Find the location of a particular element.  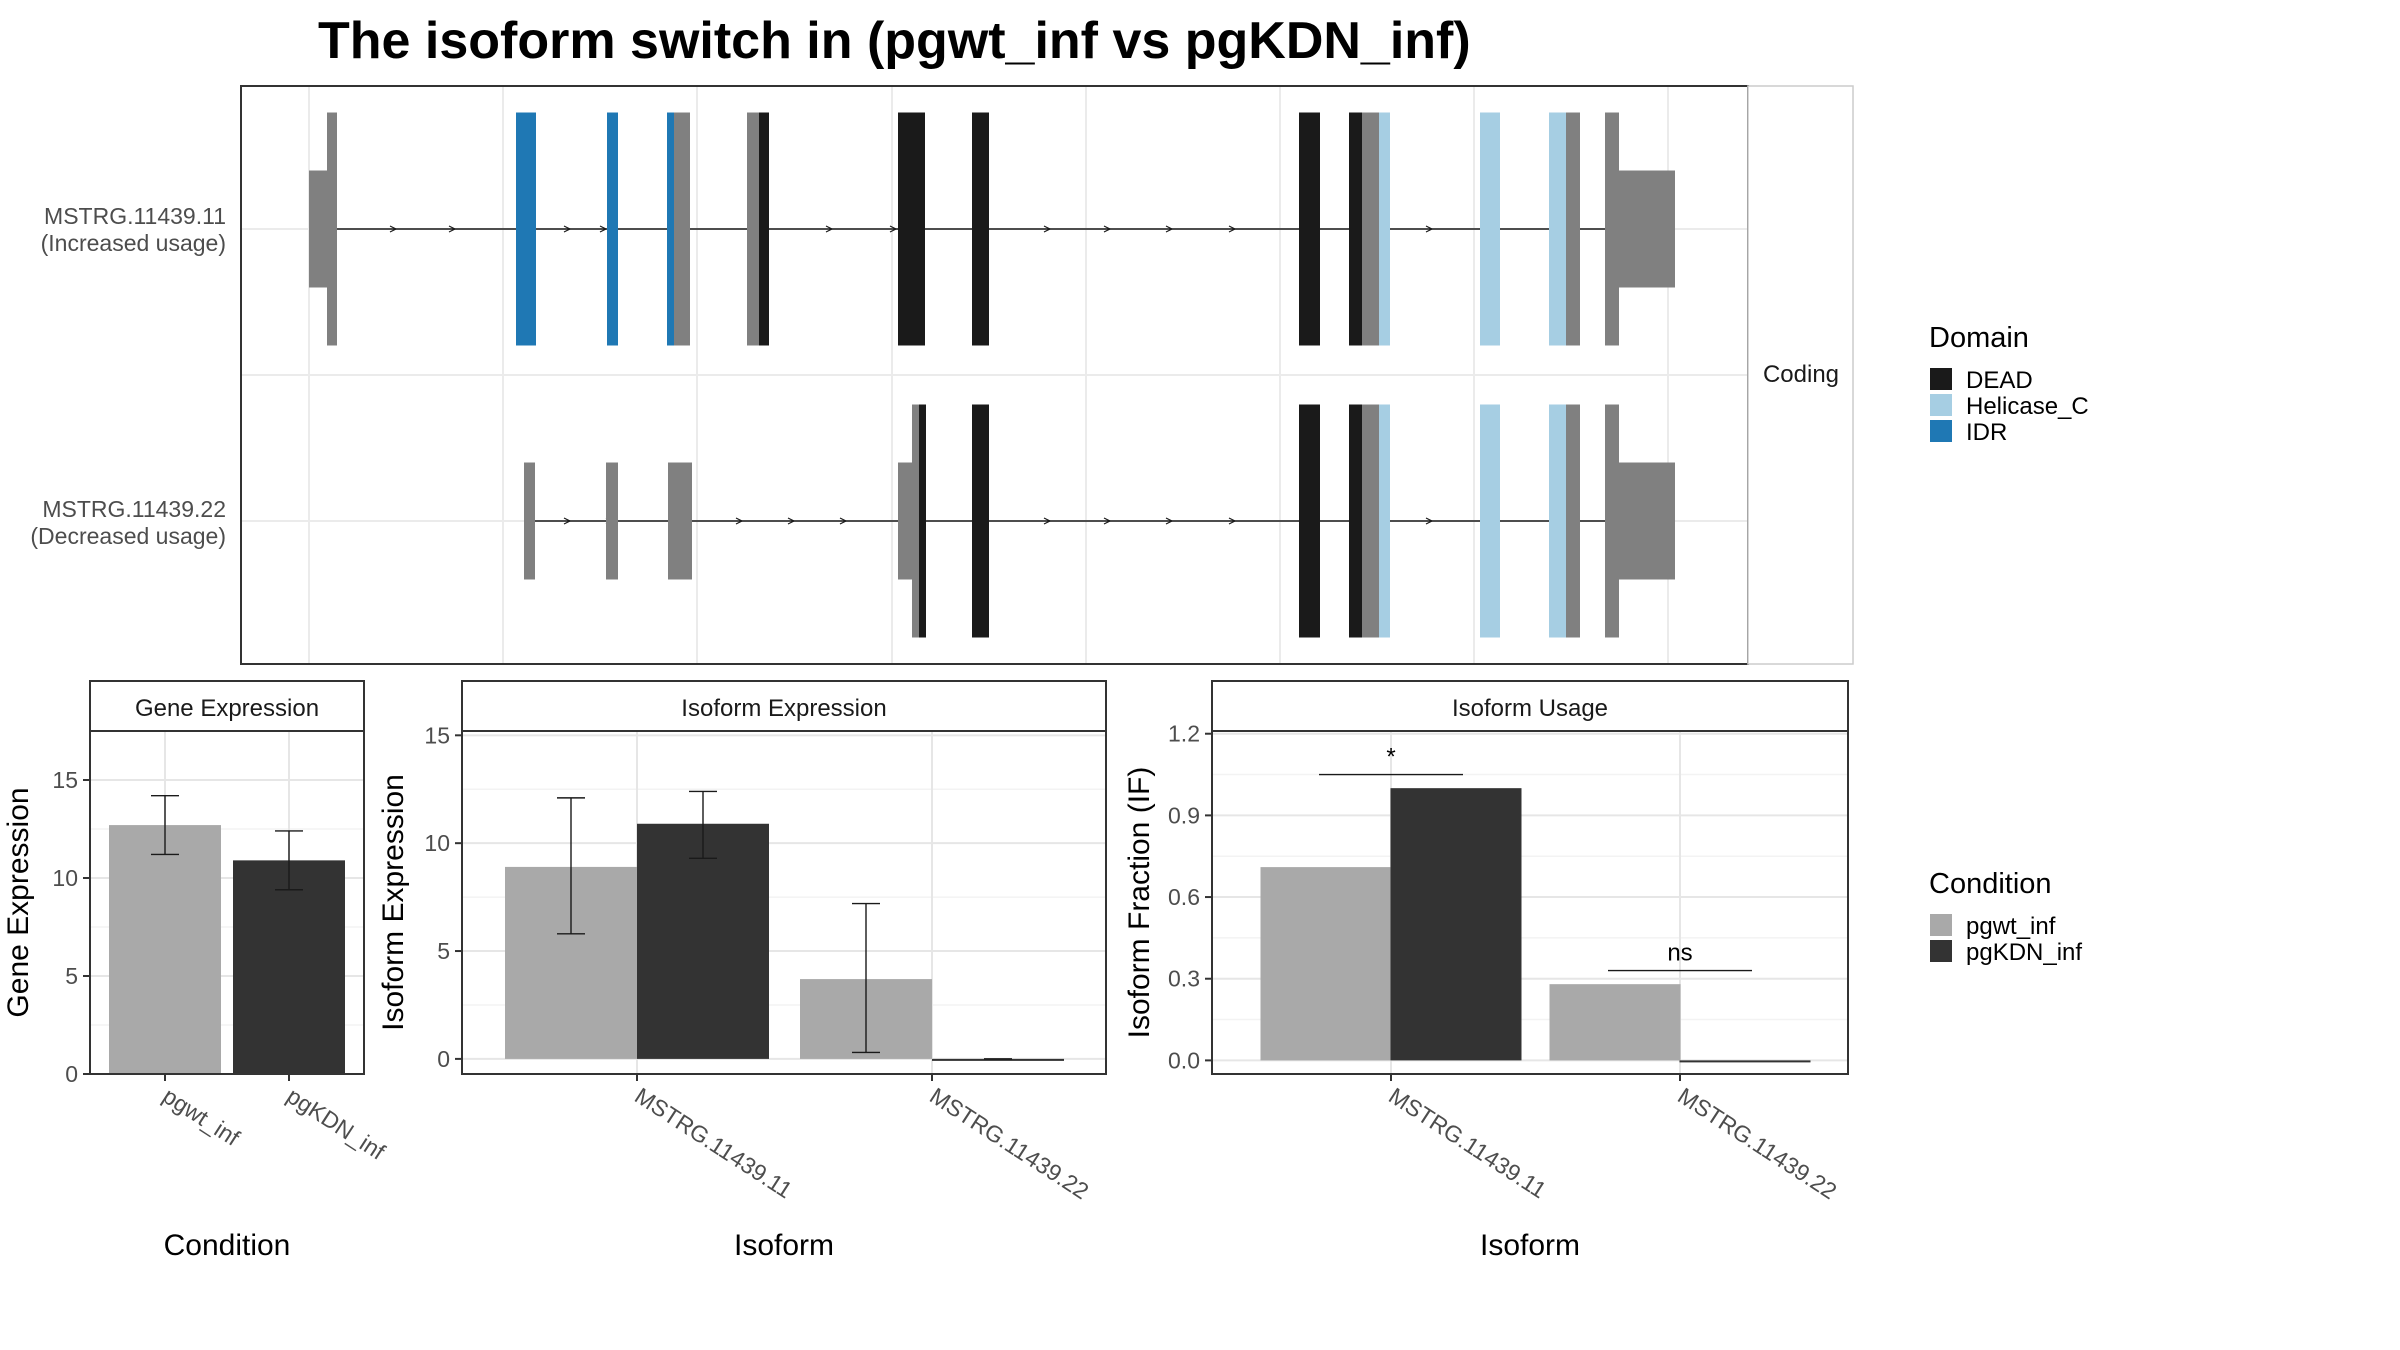

legend-label-pgwt-inf: pgwt_inf is located at coordinates (2011, 926).